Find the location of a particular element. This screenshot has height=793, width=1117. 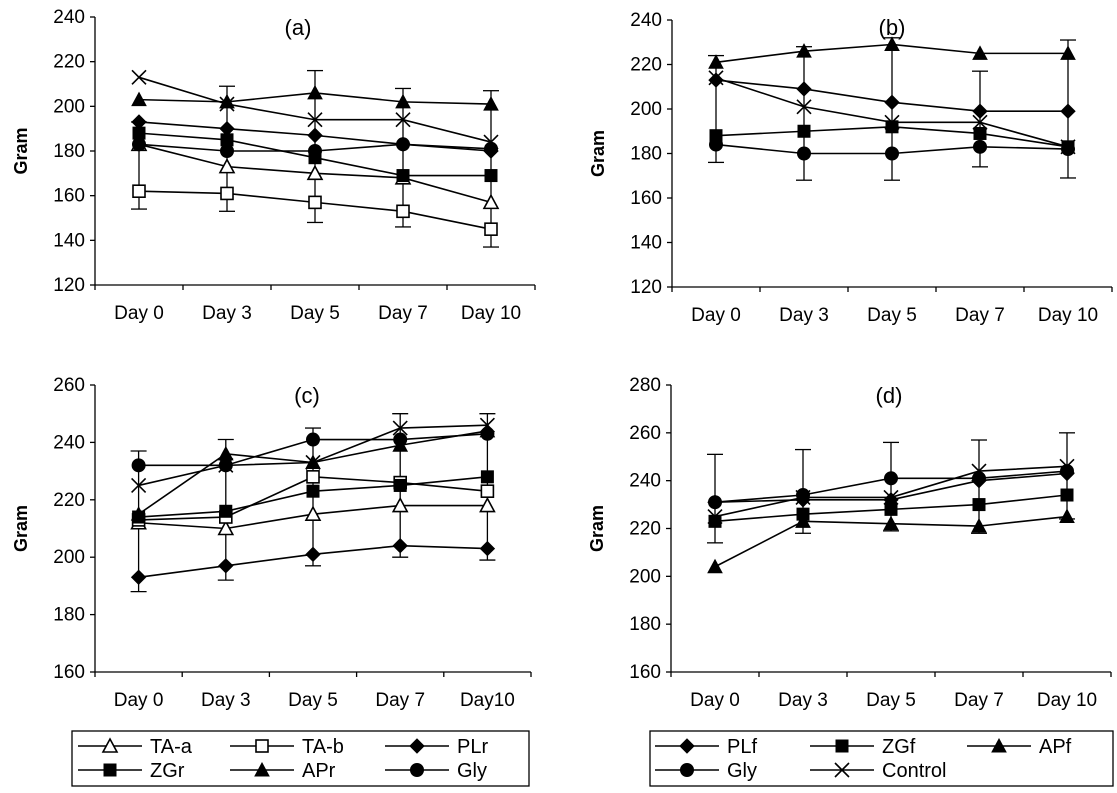

legend-entry: PLf is located at coordinates (706, 747).